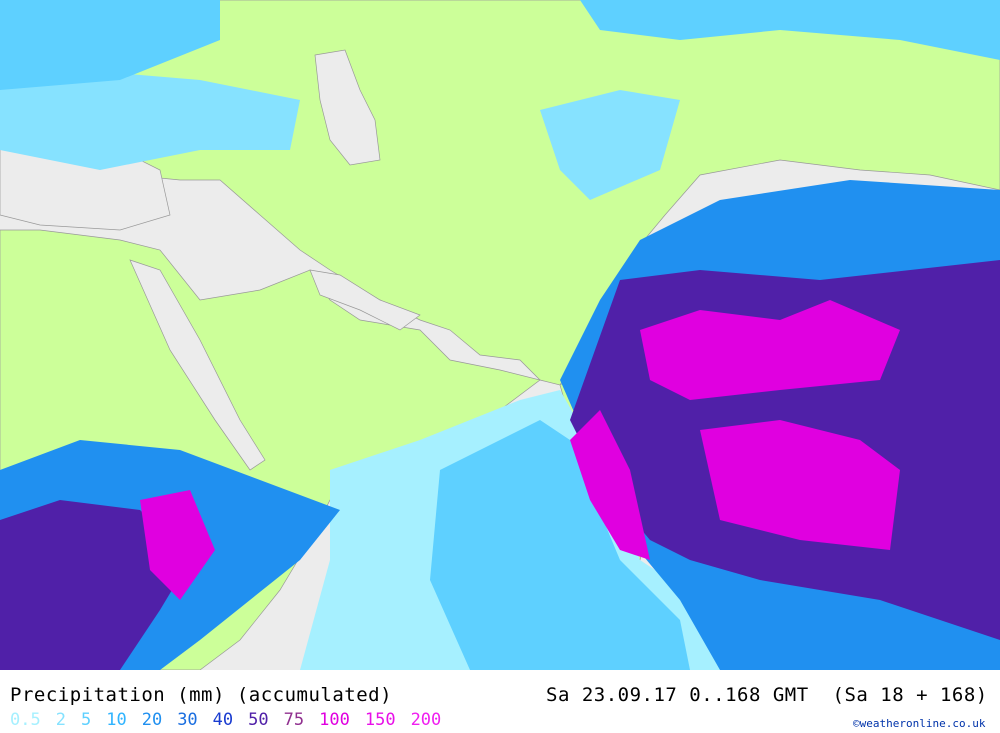  What do you see at coordinates (560, 545) in the screenshot?
I see `rain-arabian-sea-mid` at bounding box center [560, 545].